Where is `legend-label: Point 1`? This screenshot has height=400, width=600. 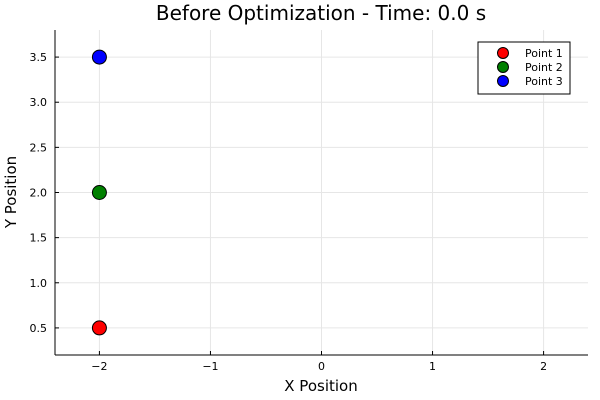
legend-label: Point 1 is located at coordinates (544, 53).